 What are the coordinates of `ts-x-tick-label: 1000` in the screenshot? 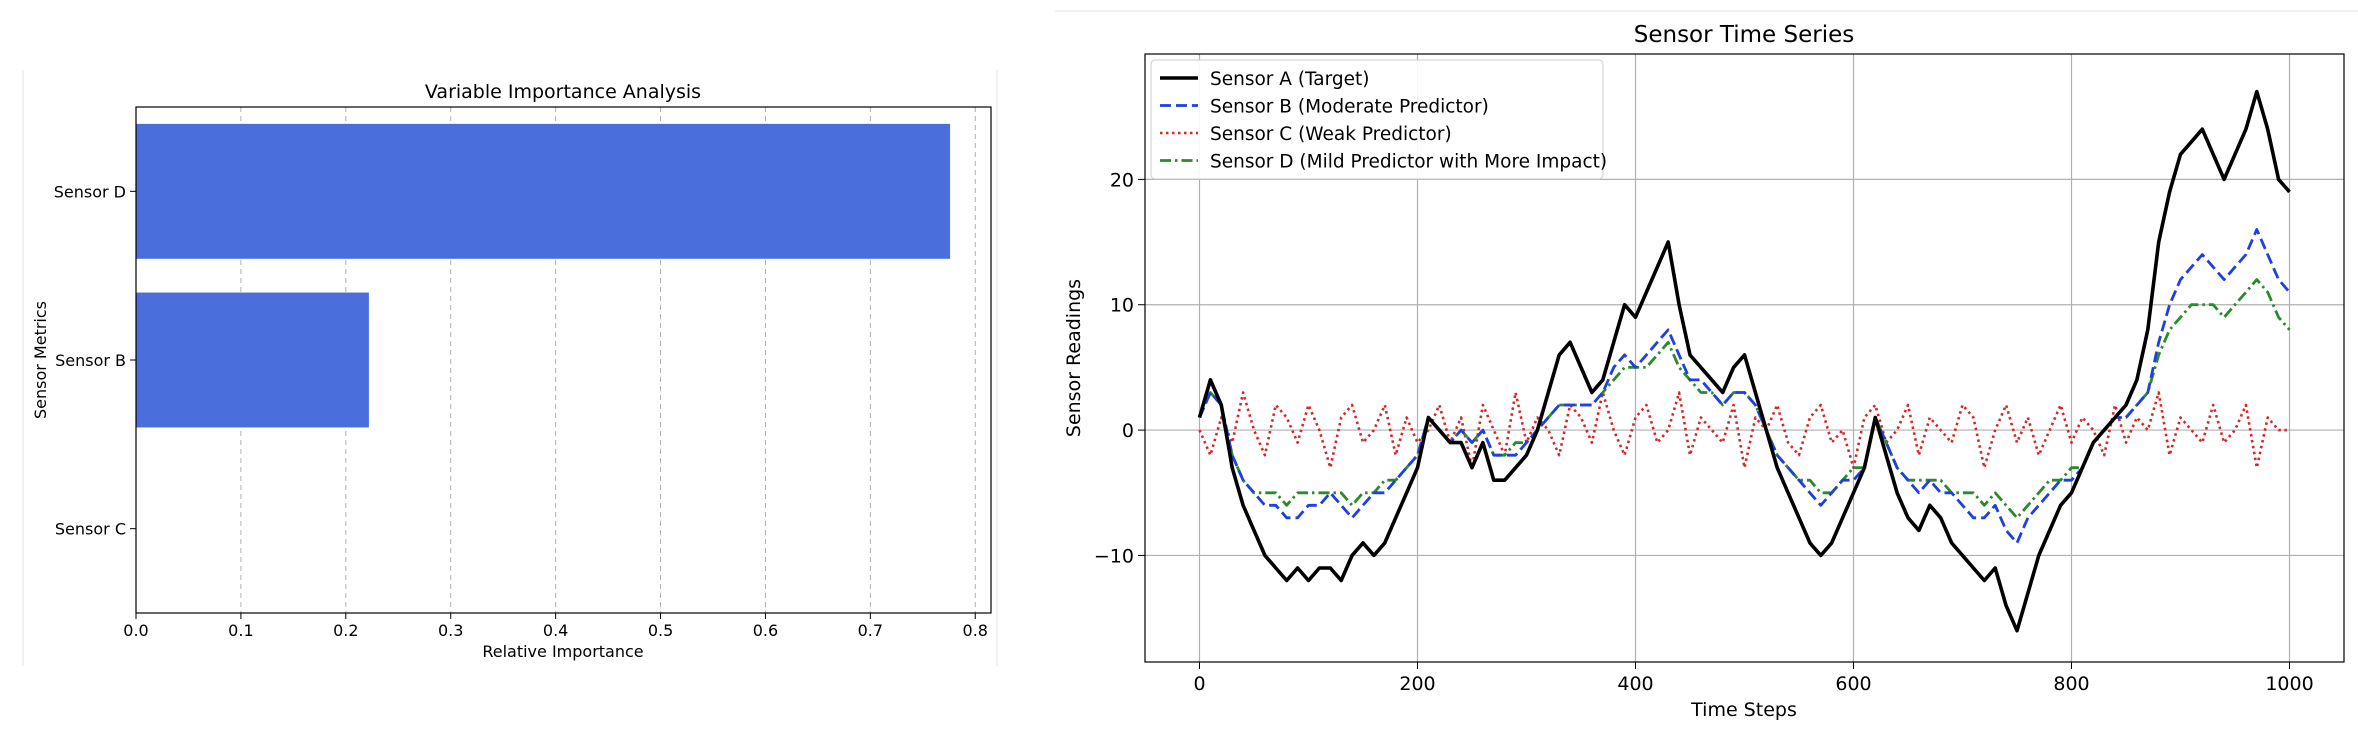 It's located at (2289, 684).